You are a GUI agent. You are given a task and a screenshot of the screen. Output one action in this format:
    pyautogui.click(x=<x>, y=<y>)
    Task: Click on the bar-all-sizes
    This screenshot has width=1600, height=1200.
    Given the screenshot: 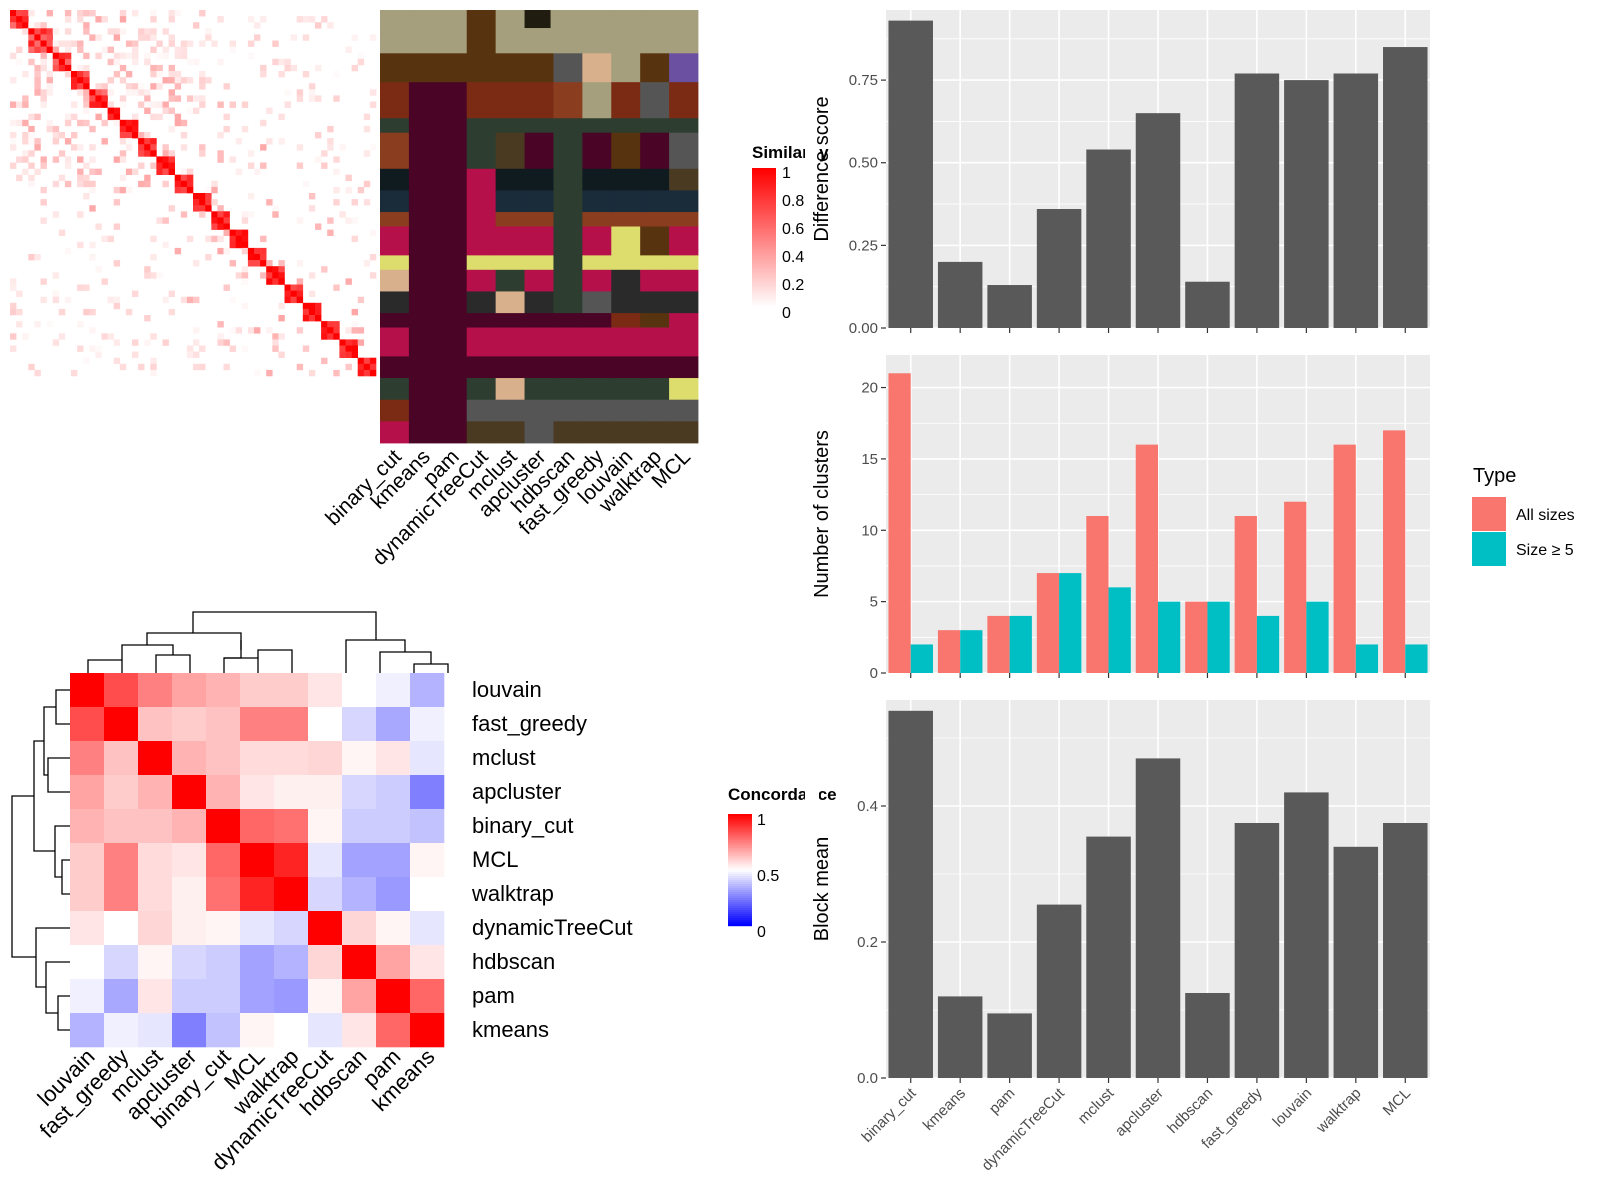 What is the action you would take?
    pyautogui.click(x=1344, y=558)
    